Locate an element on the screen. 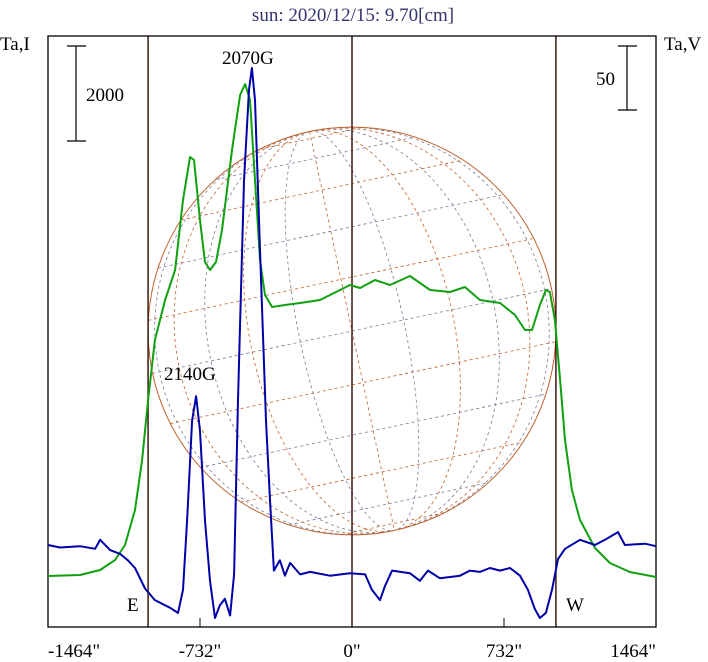  scale-bar-i-label: 2000 is located at coordinates (105, 95).